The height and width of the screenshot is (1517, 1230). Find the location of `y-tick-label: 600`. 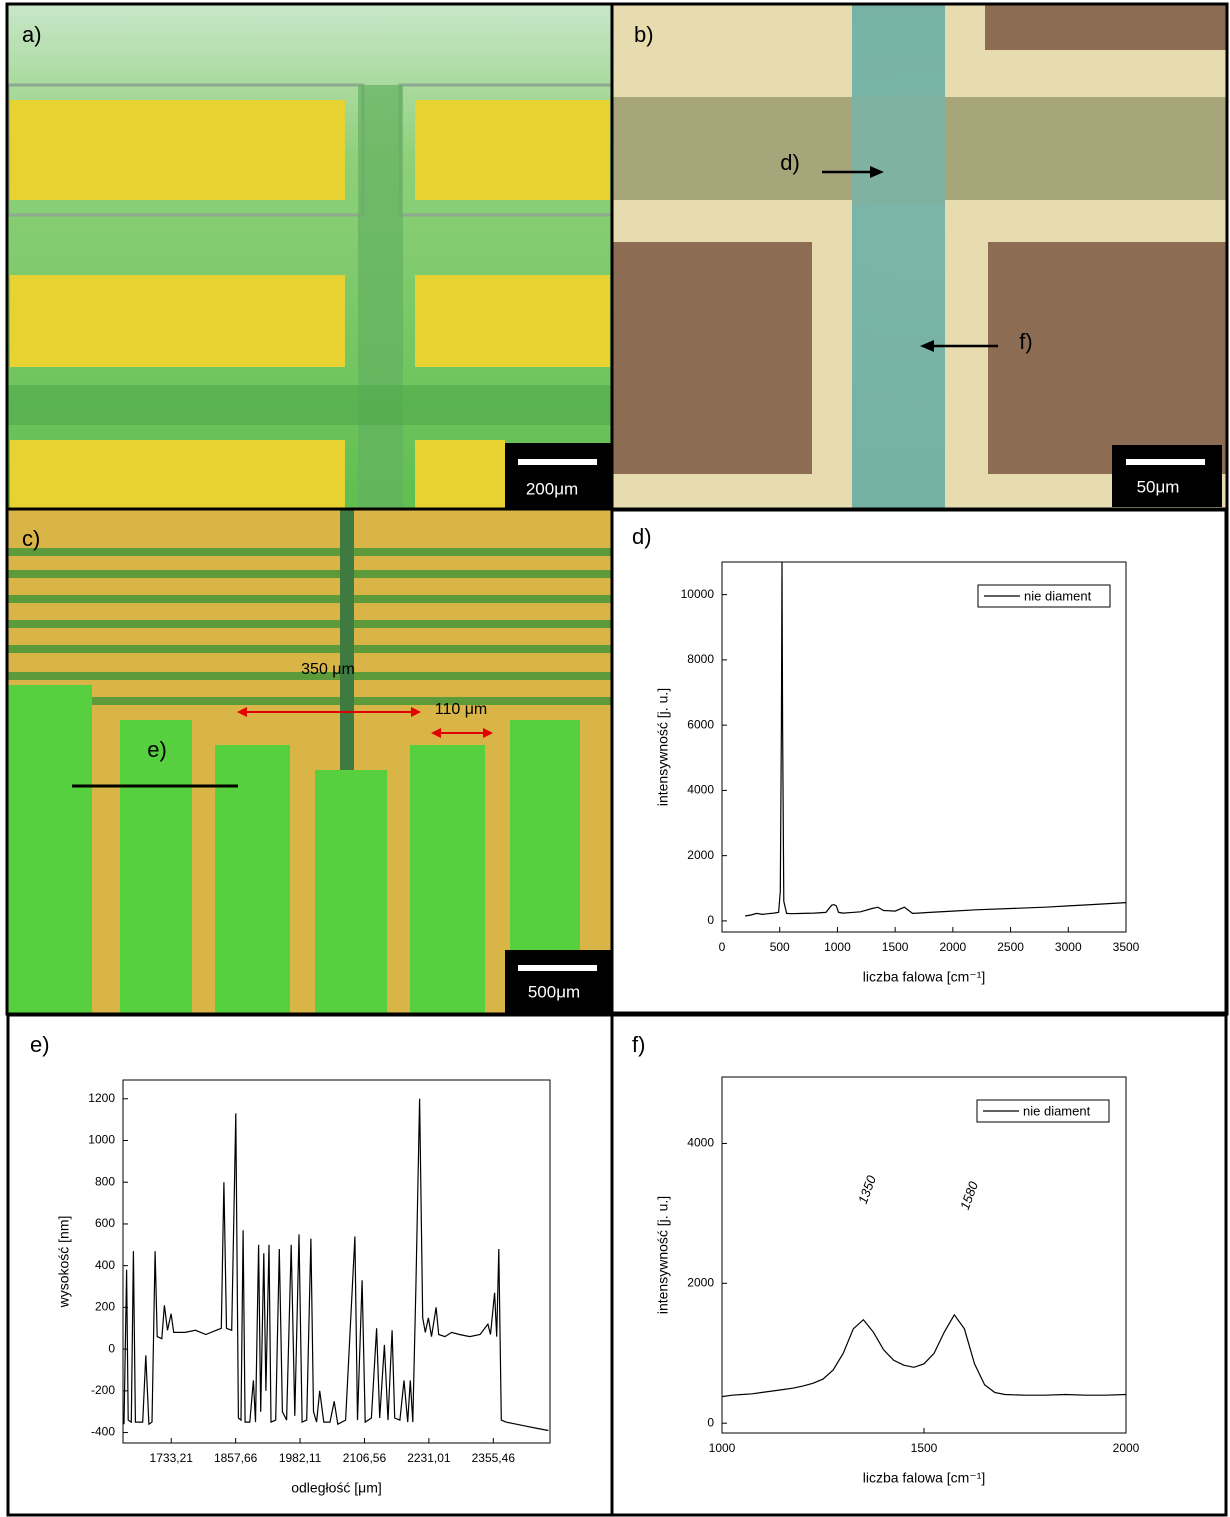

y-tick-label: 600 is located at coordinates (105, 1223).